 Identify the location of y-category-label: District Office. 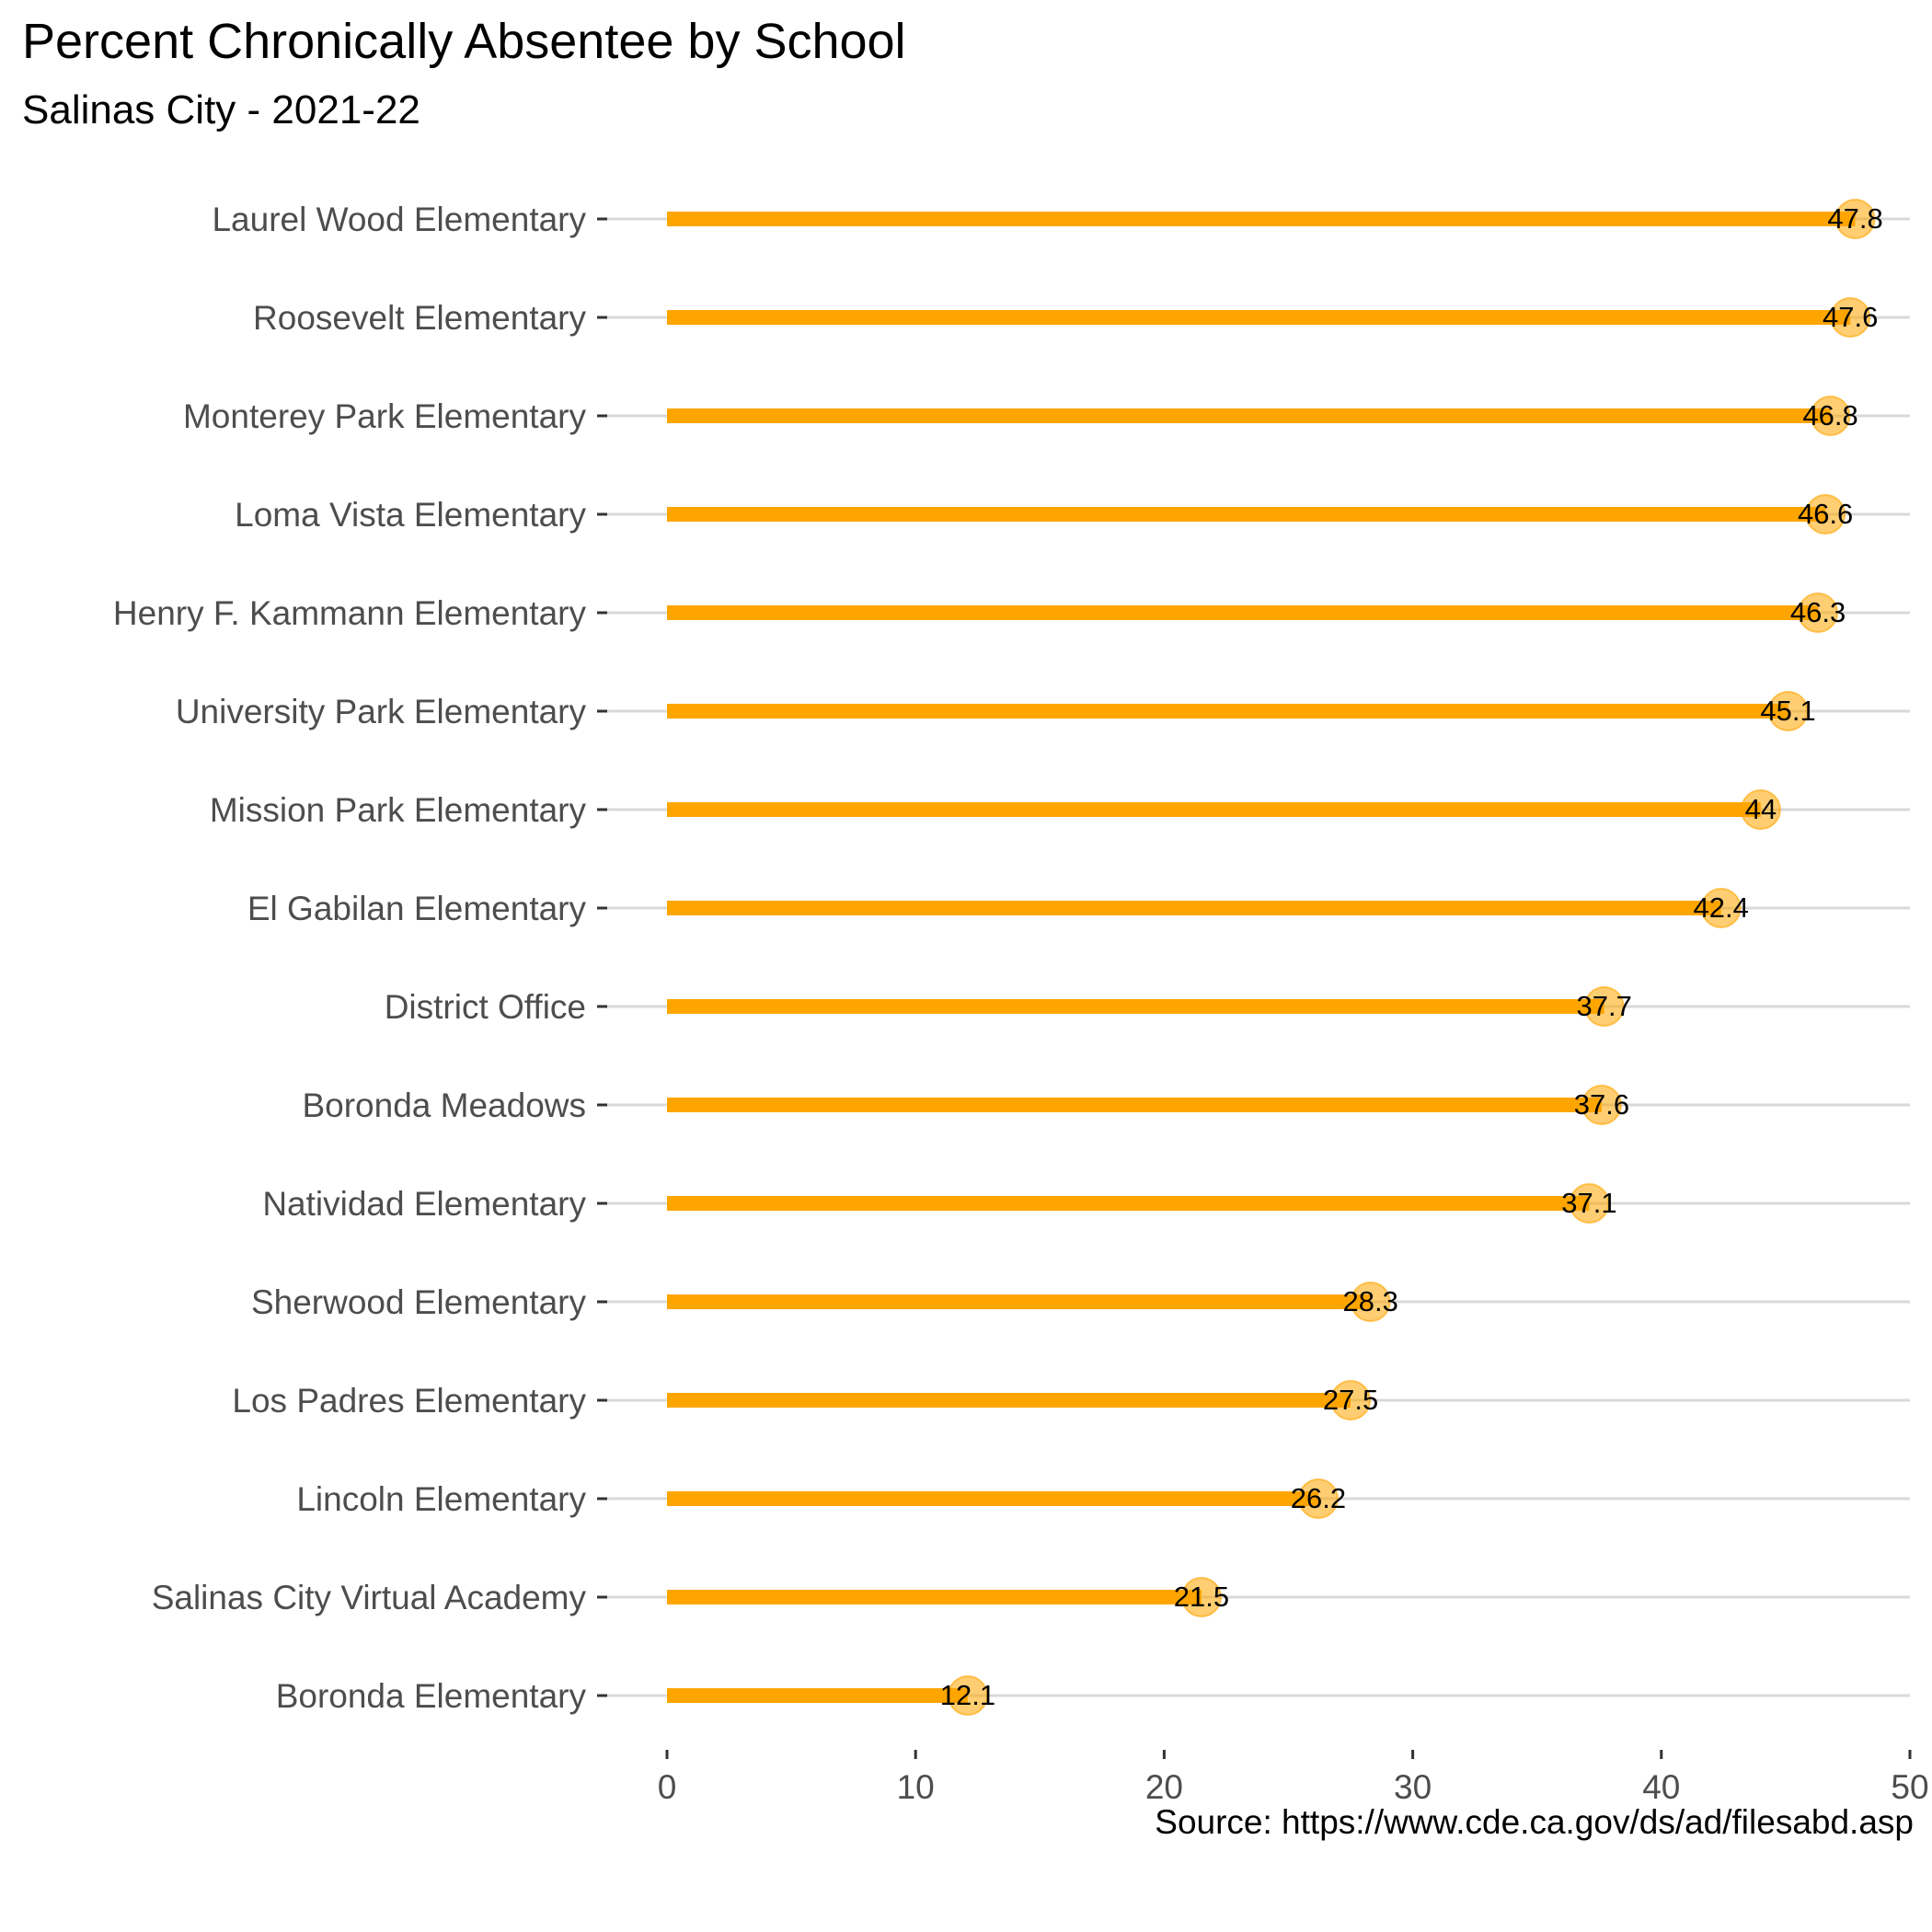
(485, 1007).